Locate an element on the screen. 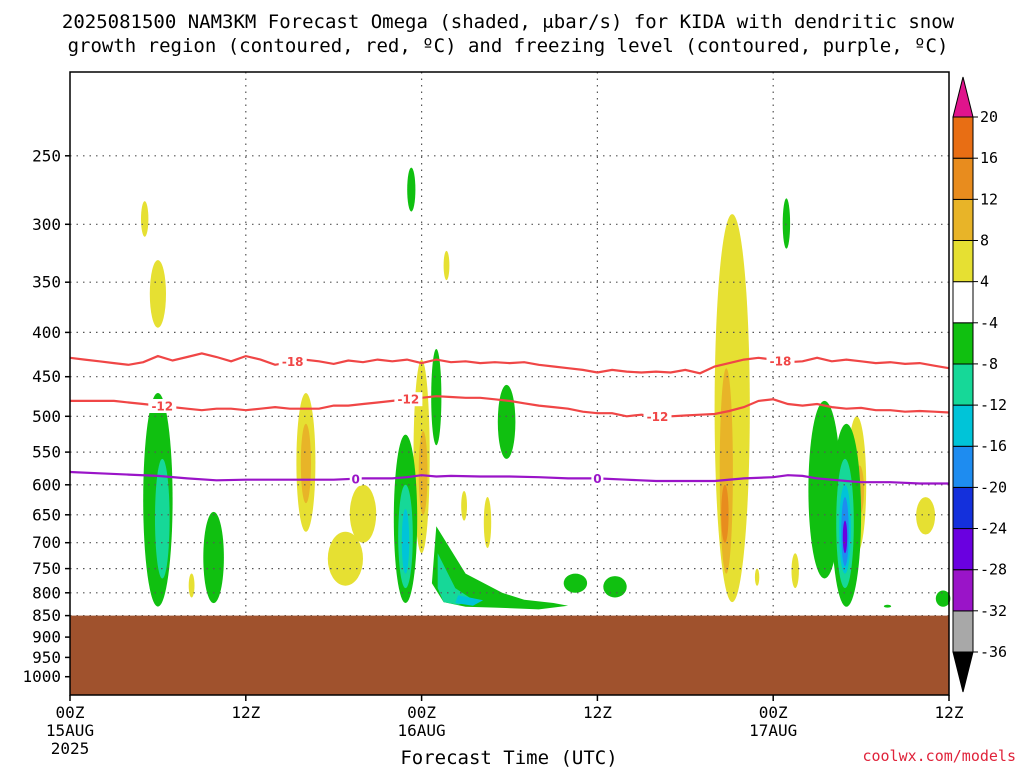 This screenshot has width=1024, height=768. colorbar-label-1: -32 is located at coordinates (993, 611).